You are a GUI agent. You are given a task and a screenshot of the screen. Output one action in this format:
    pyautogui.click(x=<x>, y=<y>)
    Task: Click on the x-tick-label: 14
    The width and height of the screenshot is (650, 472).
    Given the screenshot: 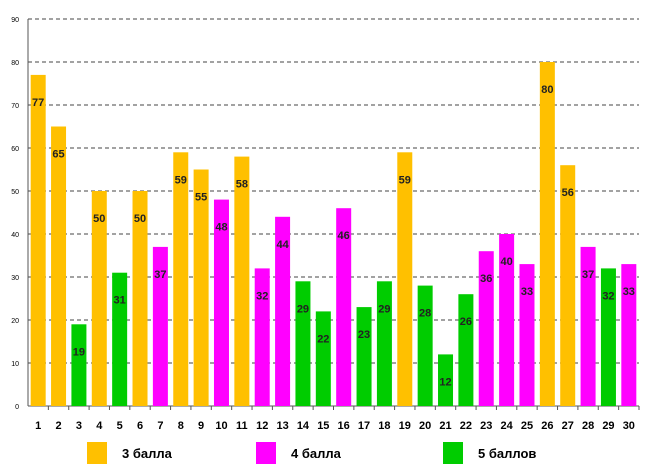 What is the action you would take?
    pyautogui.click(x=303, y=426)
    